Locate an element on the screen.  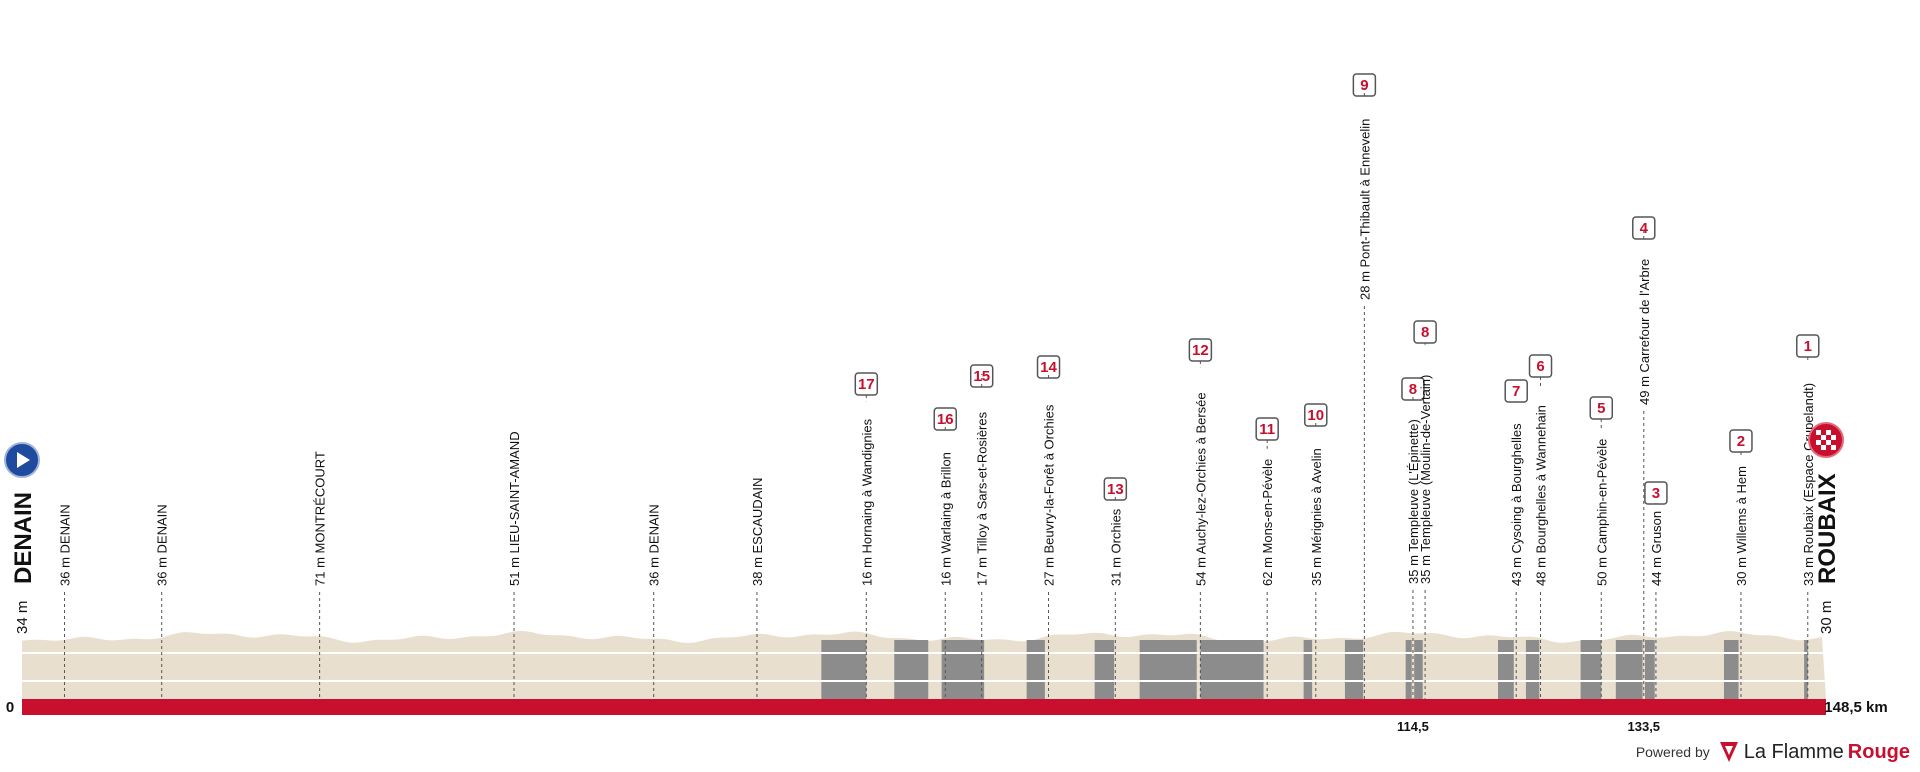
waypoint-label: 16 m Hornaing à Wandignies is located at coordinates (866, 502).